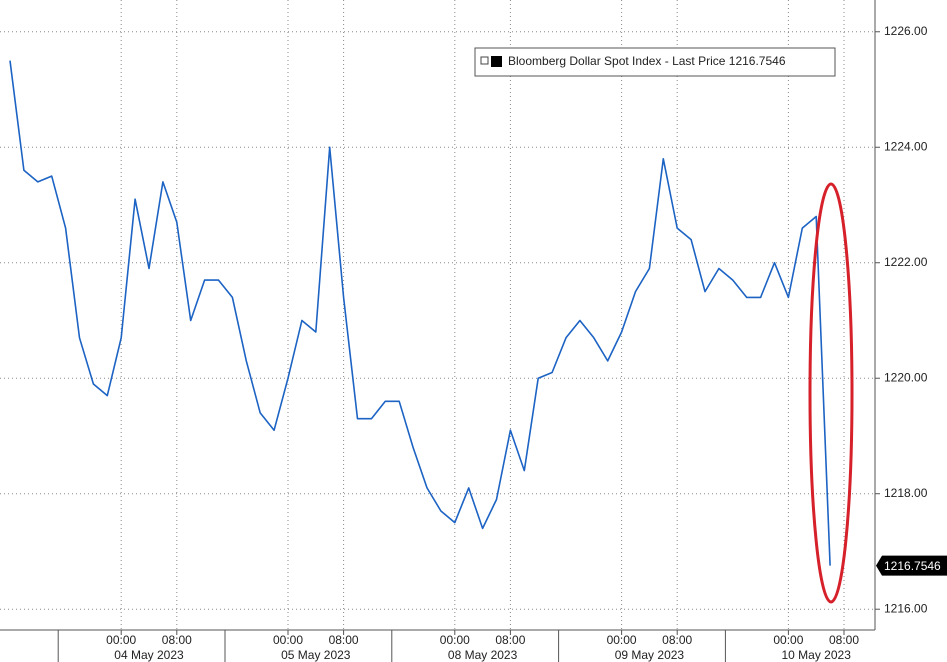 This screenshot has width=947, height=662. What do you see at coordinates (617, 61) in the screenshot?
I see `legend-series-name: Bloomberg Dollar Spot Index - Last Price` at bounding box center [617, 61].